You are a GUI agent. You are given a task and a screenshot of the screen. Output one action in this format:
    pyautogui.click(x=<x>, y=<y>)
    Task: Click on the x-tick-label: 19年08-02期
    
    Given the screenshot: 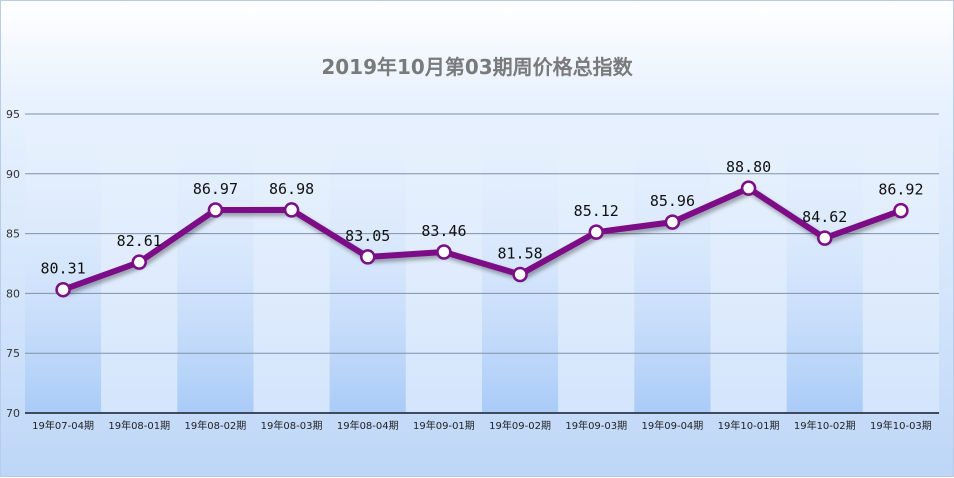 What is the action you would take?
    pyautogui.click(x=216, y=425)
    